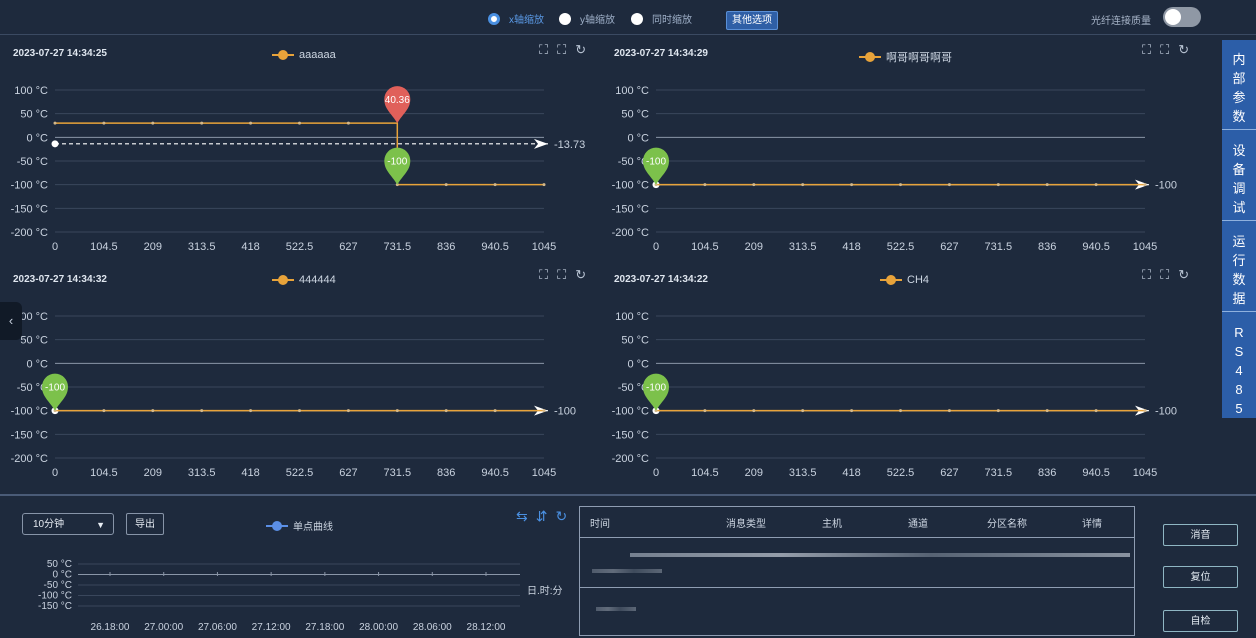 This screenshot has height=638, width=1256. Describe the element at coordinates (1200, 577) in the screenshot. I see `reset-button: 复位` at that location.